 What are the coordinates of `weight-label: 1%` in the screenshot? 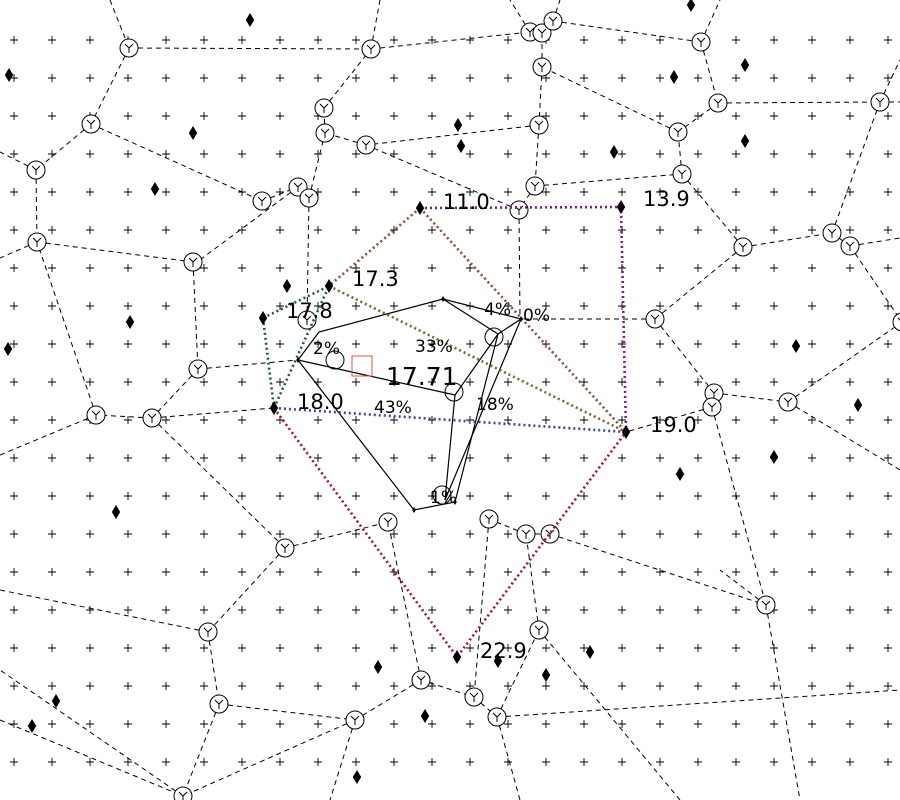 It's located at (443, 498).